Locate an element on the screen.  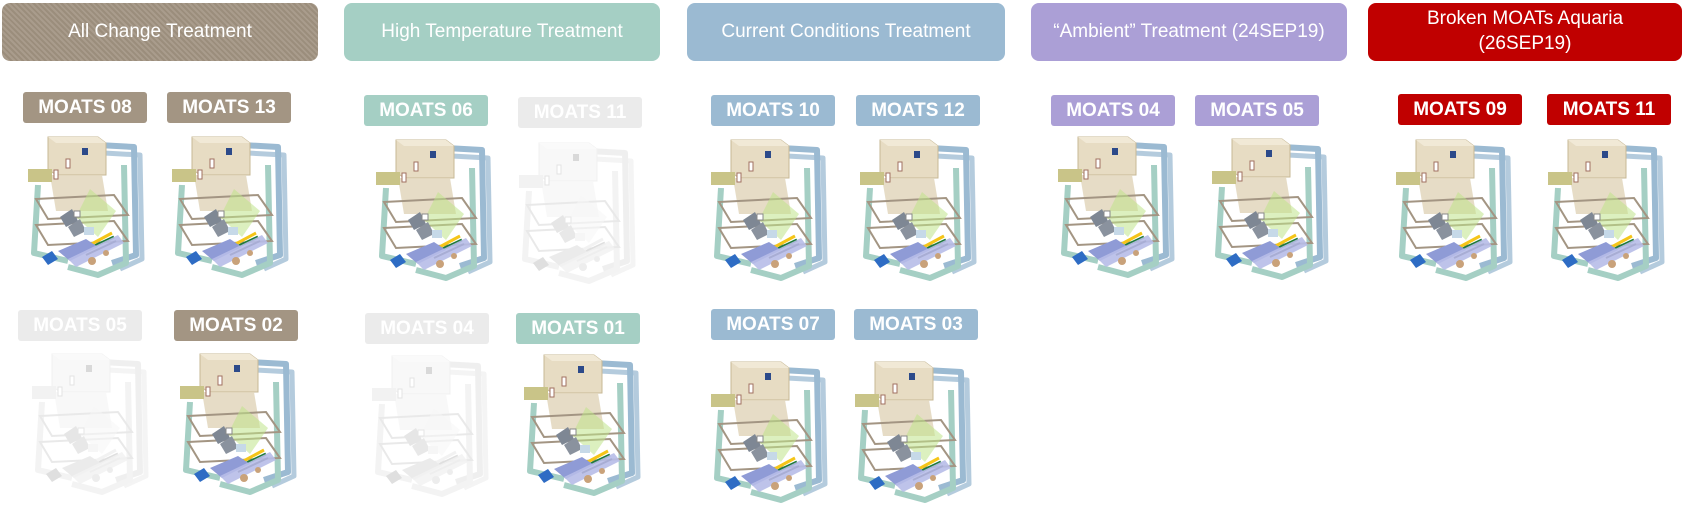
moats-label: MOATS 06 is located at coordinates (426, 110).